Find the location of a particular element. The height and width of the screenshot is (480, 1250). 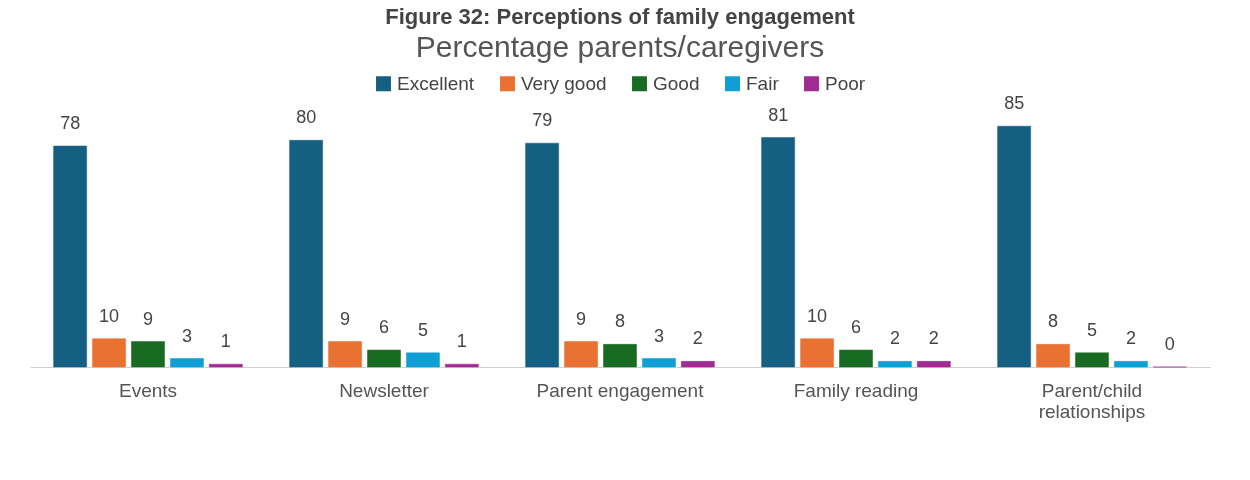

data-label: 80 is located at coordinates (306, 117).